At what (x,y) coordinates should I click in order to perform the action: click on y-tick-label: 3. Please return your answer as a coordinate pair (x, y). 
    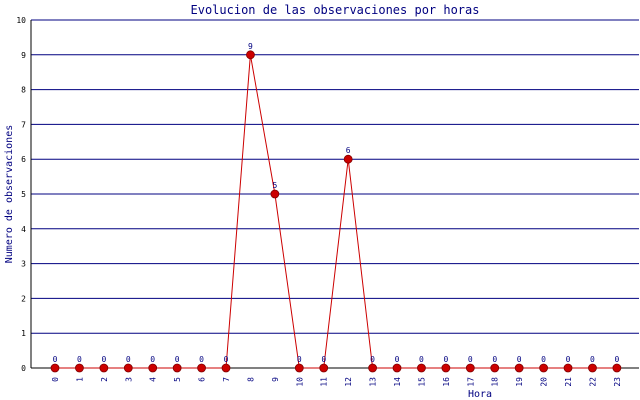
    Looking at the image, I should click on (23, 264).